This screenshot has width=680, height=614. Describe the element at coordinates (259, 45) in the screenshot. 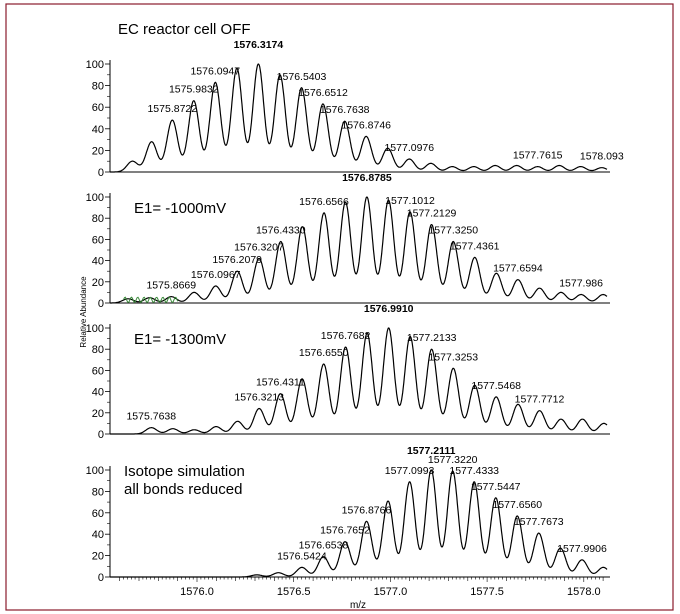

I see `peak-label: 1576.3174` at that location.